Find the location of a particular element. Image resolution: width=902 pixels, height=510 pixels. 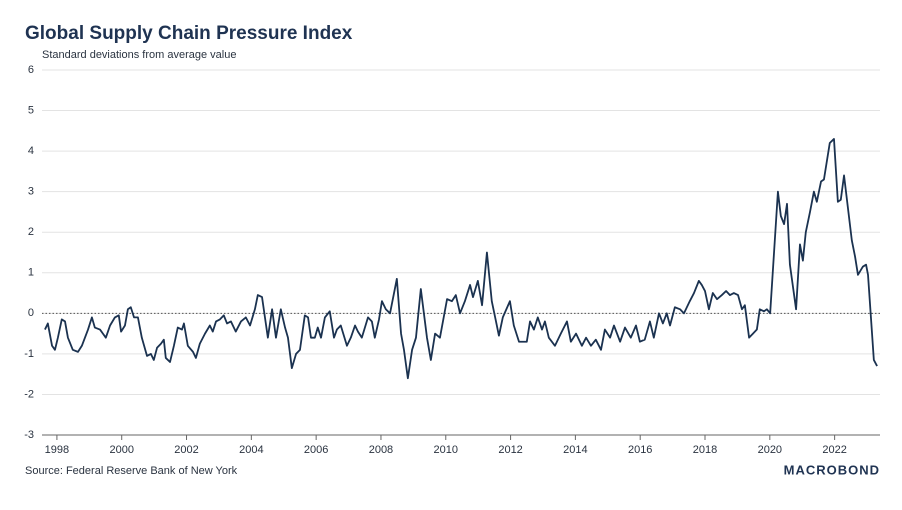

x-tick-label: 2006 is located at coordinates (316, 450).